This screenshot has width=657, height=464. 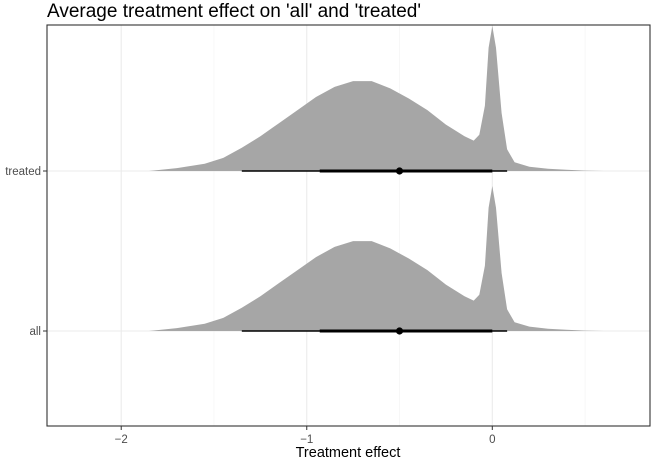 What do you see at coordinates (35, 332) in the screenshot?
I see `y-tick-label-all: all` at bounding box center [35, 332].